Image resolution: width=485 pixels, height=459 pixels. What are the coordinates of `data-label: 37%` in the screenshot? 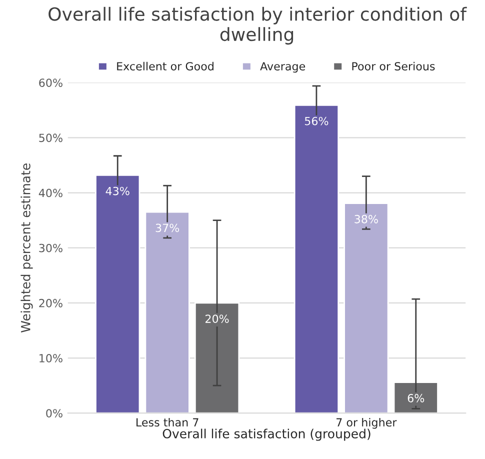 It's located at (168, 228).